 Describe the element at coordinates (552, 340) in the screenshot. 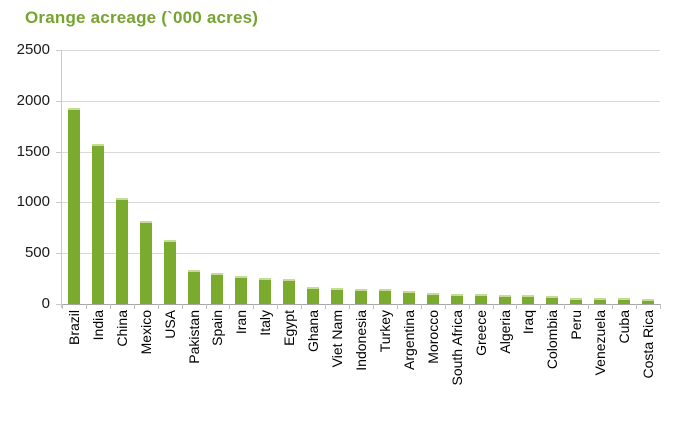

I see `x-axis-label: Colombia` at that location.